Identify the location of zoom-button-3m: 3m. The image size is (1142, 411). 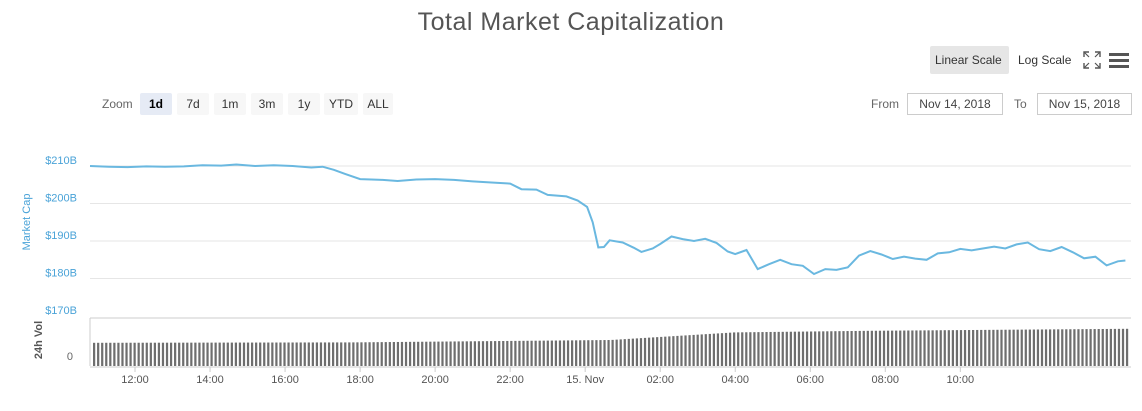
(267, 104).